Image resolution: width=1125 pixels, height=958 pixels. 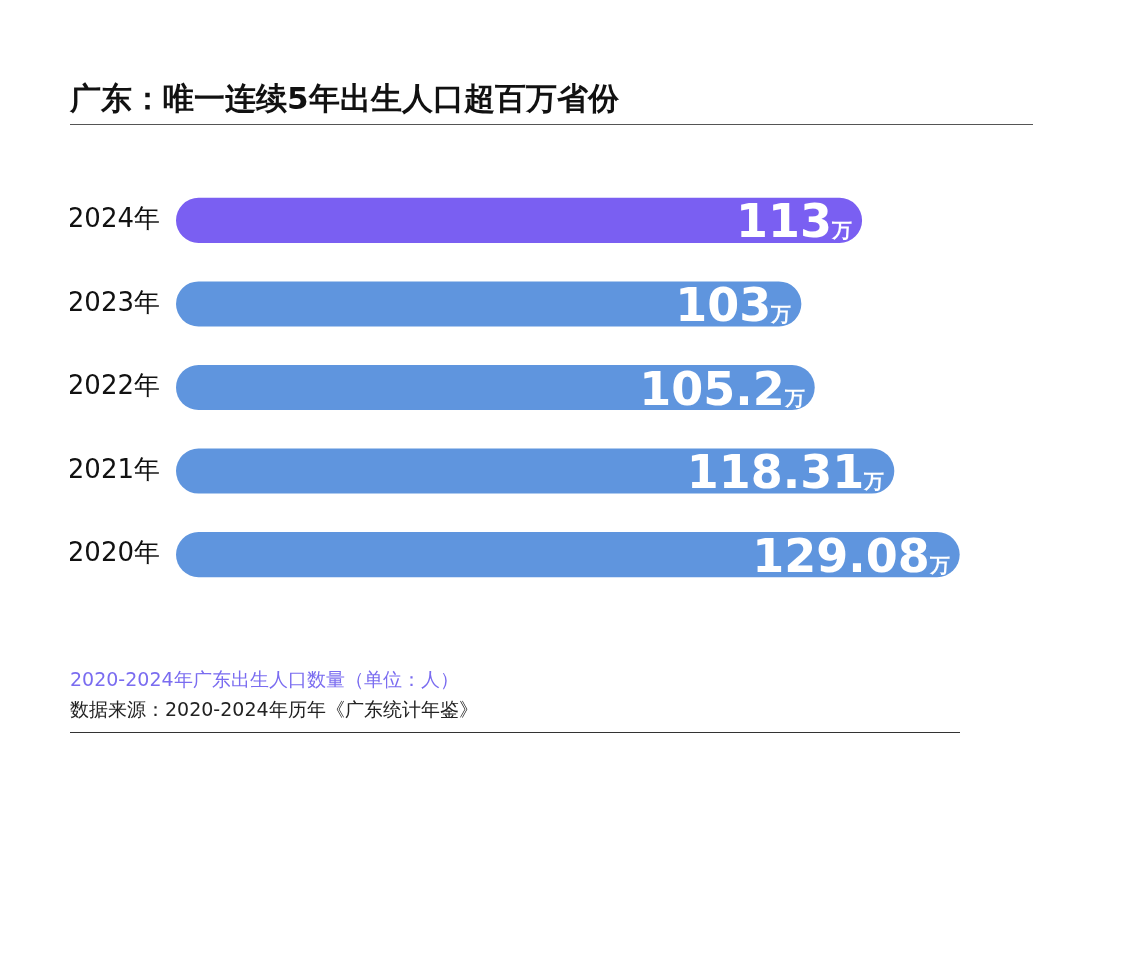 What do you see at coordinates (113, 468) in the screenshot?
I see `y-tick-label: 2021年` at bounding box center [113, 468].